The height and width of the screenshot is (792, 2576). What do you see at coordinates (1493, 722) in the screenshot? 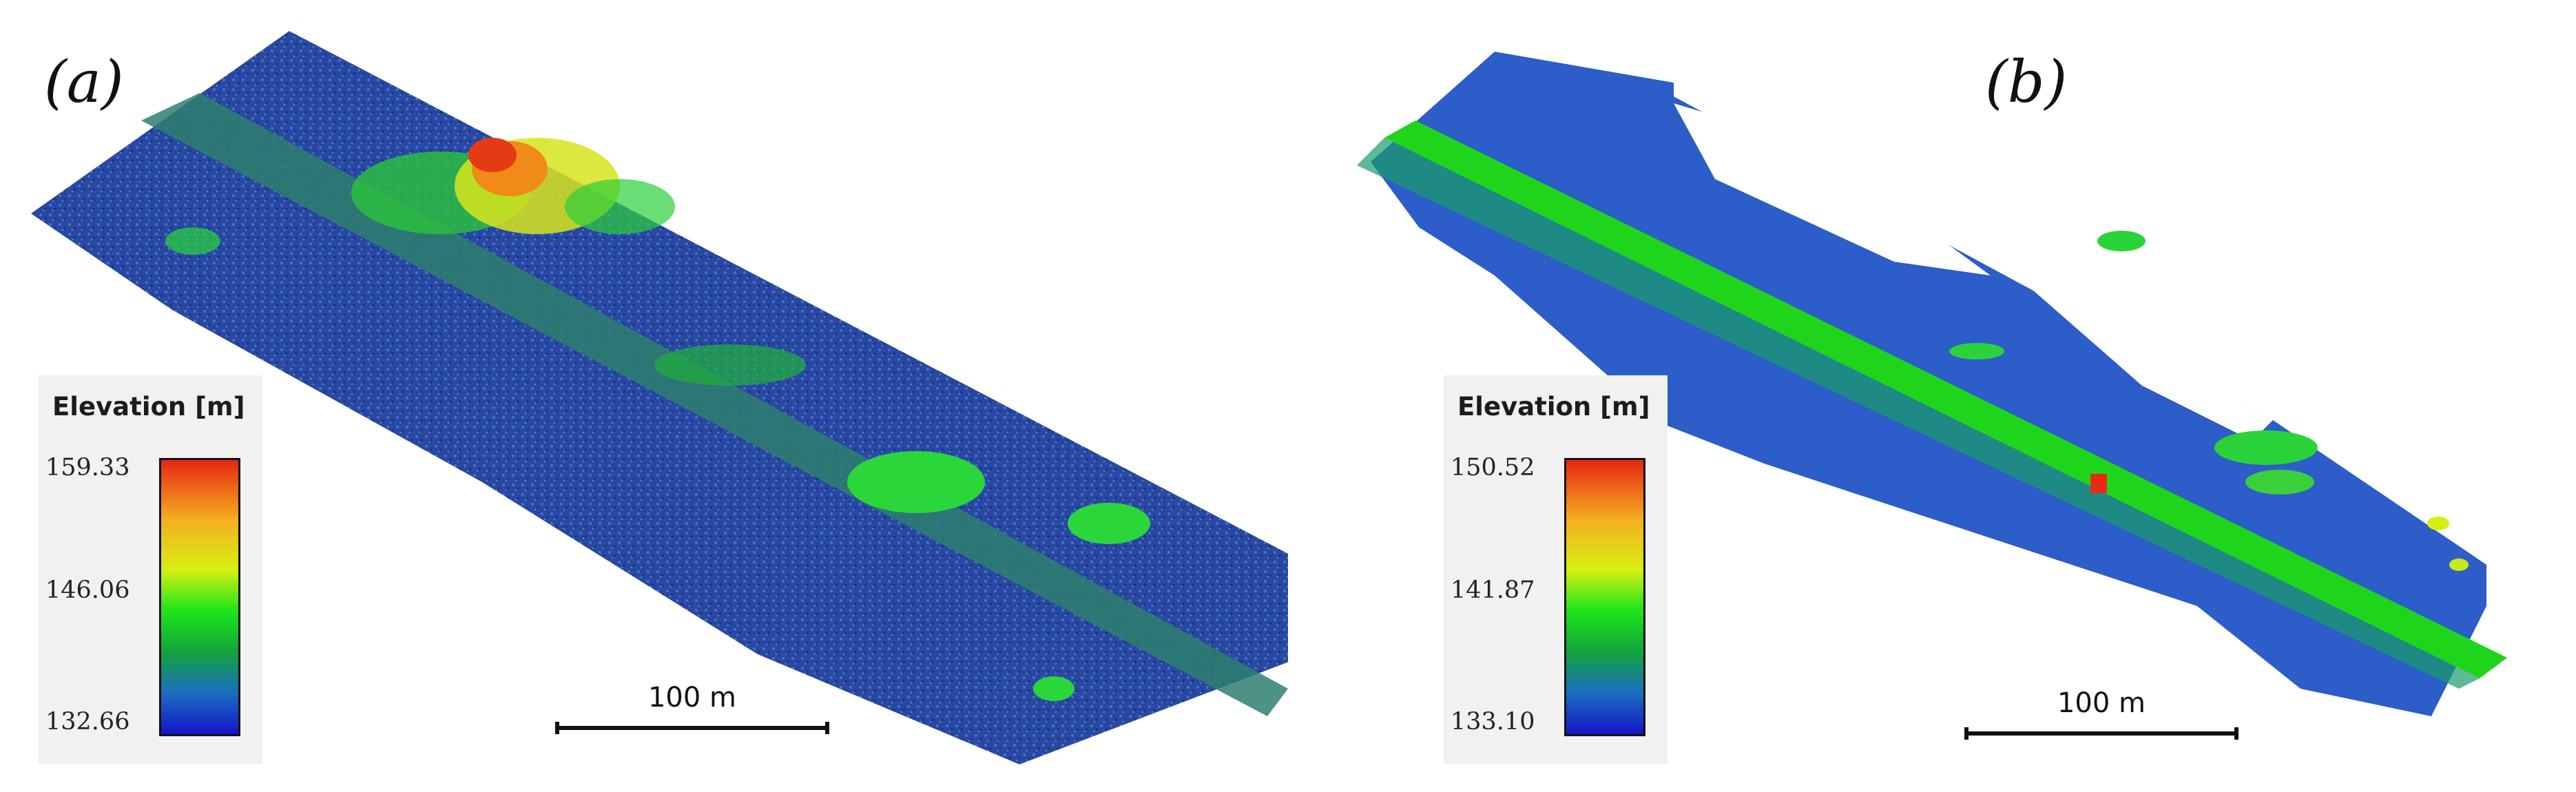
I see `legend-min: 133.10` at bounding box center [1493, 722].